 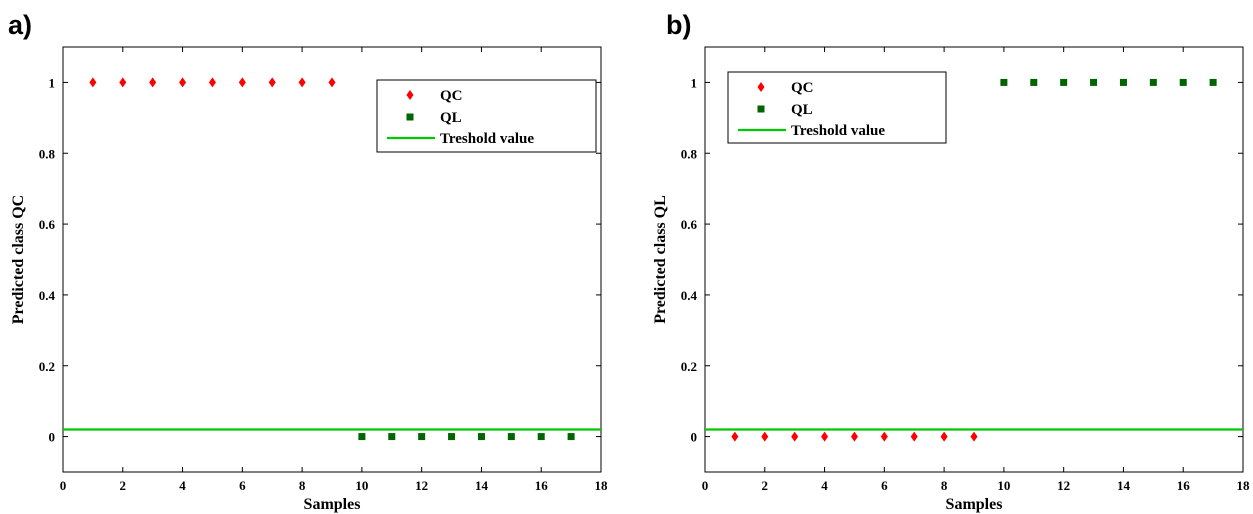 What do you see at coordinates (678, 25) in the screenshot?
I see `panel-label: b)` at bounding box center [678, 25].